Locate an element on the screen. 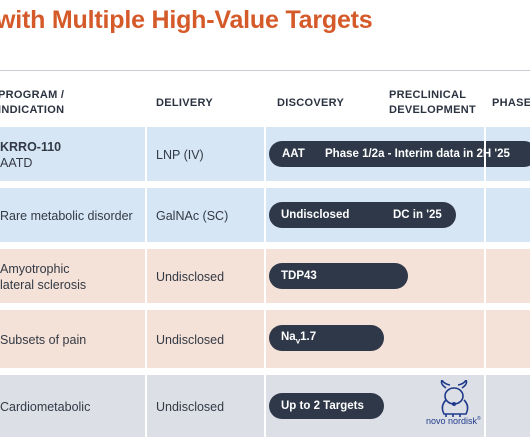 The width and height of the screenshot is (530, 442). target-label: Nav1.7 is located at coordinates (298, 338).